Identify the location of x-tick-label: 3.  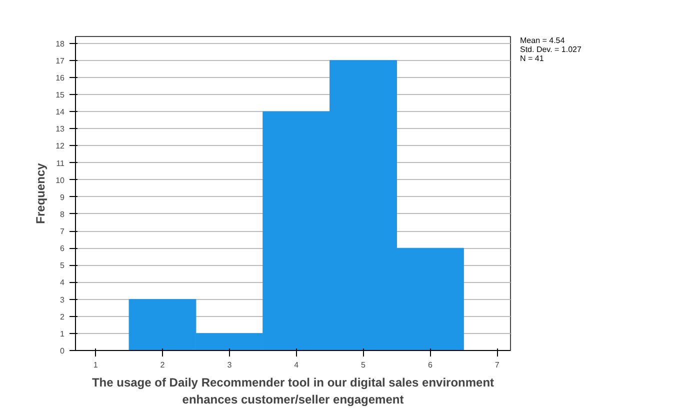
(229, 365).